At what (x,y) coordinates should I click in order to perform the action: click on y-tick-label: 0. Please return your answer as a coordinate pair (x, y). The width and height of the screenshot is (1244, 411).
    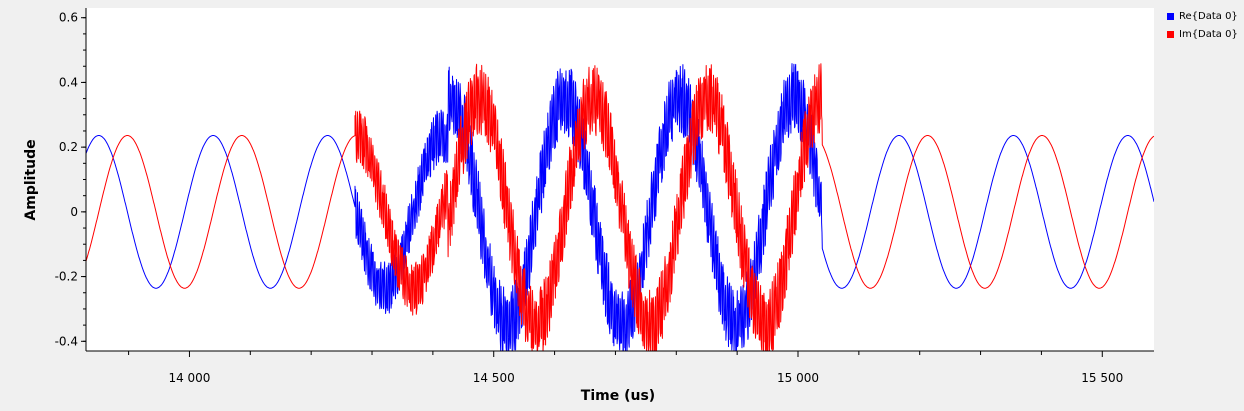
    Looking at the image, I should click on (74, 212).